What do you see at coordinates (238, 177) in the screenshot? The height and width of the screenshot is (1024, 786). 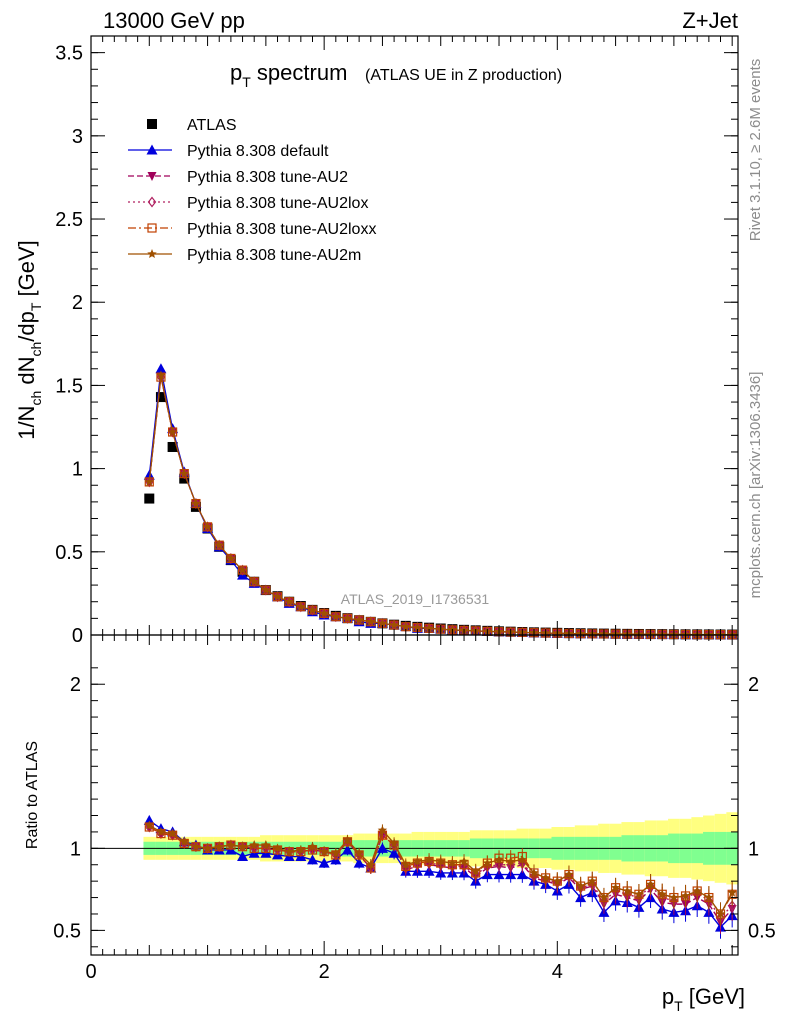 I see `legend-entry: Pythia 8.308 tune-AU2` at bounding box center [238, 177].